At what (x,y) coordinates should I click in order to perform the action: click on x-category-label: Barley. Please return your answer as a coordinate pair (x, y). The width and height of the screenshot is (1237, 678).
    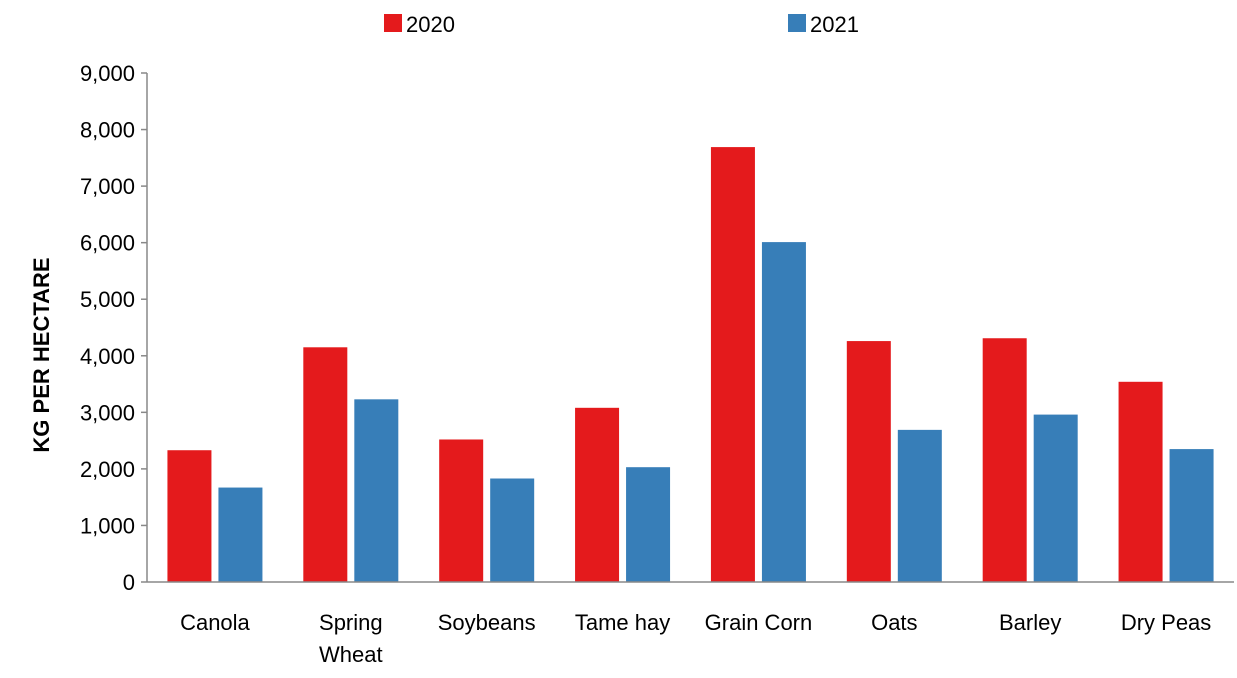
    Looking at the image, I should click on (1030, 622).